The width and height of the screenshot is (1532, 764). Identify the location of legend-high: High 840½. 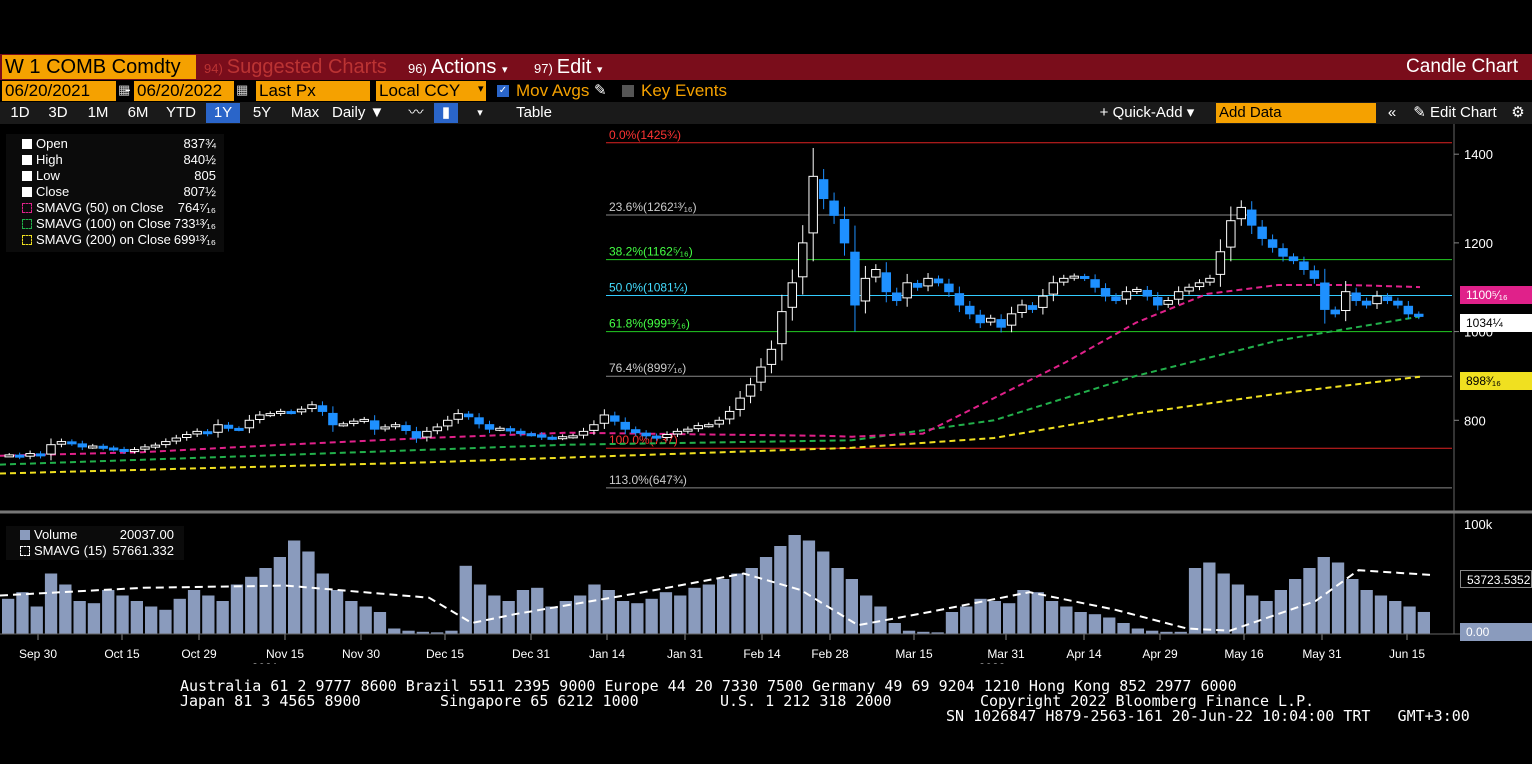
(122, 160).